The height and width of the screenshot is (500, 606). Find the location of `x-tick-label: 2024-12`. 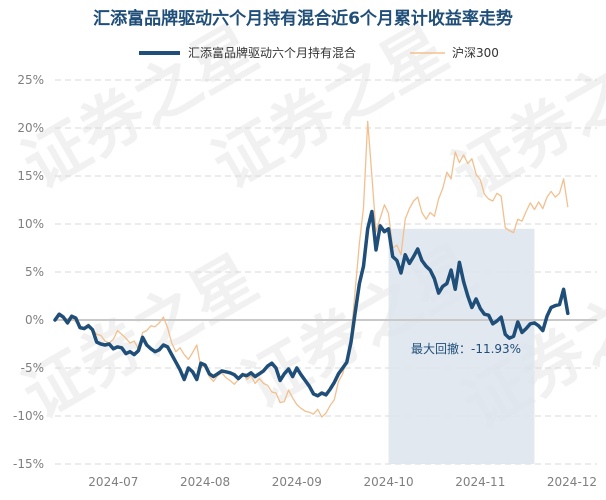

x-tick-label: 2024-12 is located at coordinates (572, 482).